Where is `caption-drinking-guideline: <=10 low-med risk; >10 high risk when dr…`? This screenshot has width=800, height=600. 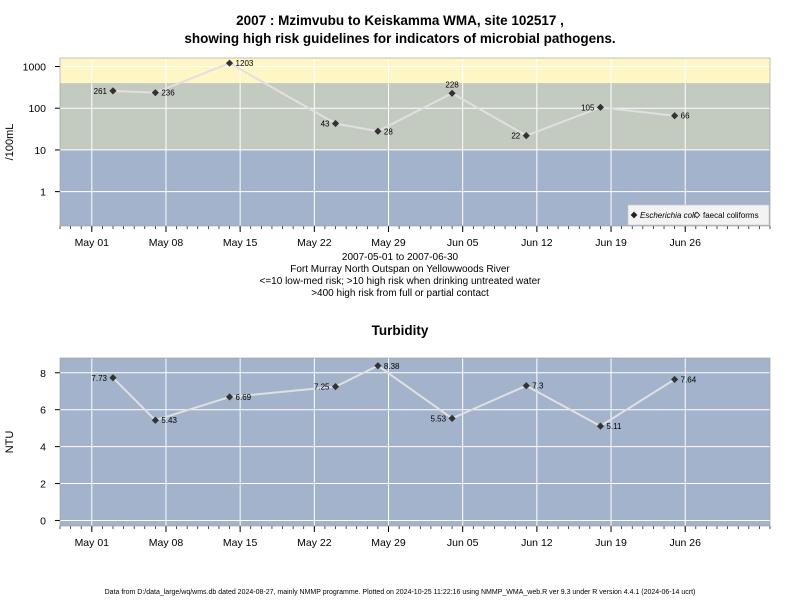 caption-drinking-guideline: <=10 low-med risk; >10 high risk when dr… is located at coordinates (400, 281).